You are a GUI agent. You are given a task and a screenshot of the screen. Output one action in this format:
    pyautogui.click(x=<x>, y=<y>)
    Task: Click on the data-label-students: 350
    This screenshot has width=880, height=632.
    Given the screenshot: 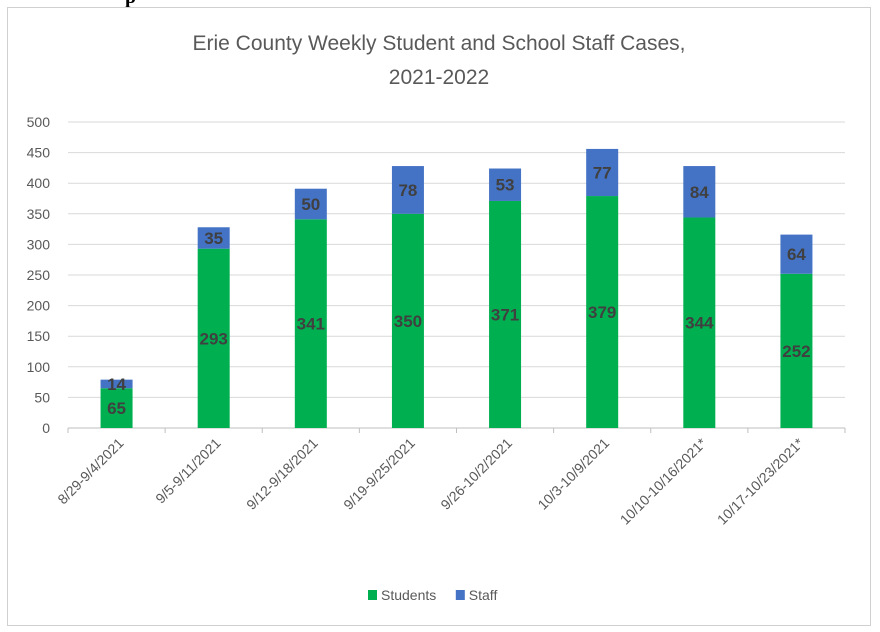 What is the action you would take?
    pyautogui.click(x=408, y=321)
    